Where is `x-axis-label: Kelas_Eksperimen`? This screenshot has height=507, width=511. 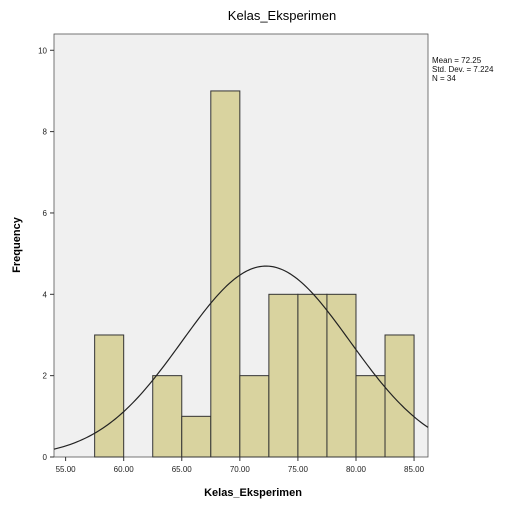
x-axis-label: Kelas_Eksperimen is located at coordinates (253, 493).